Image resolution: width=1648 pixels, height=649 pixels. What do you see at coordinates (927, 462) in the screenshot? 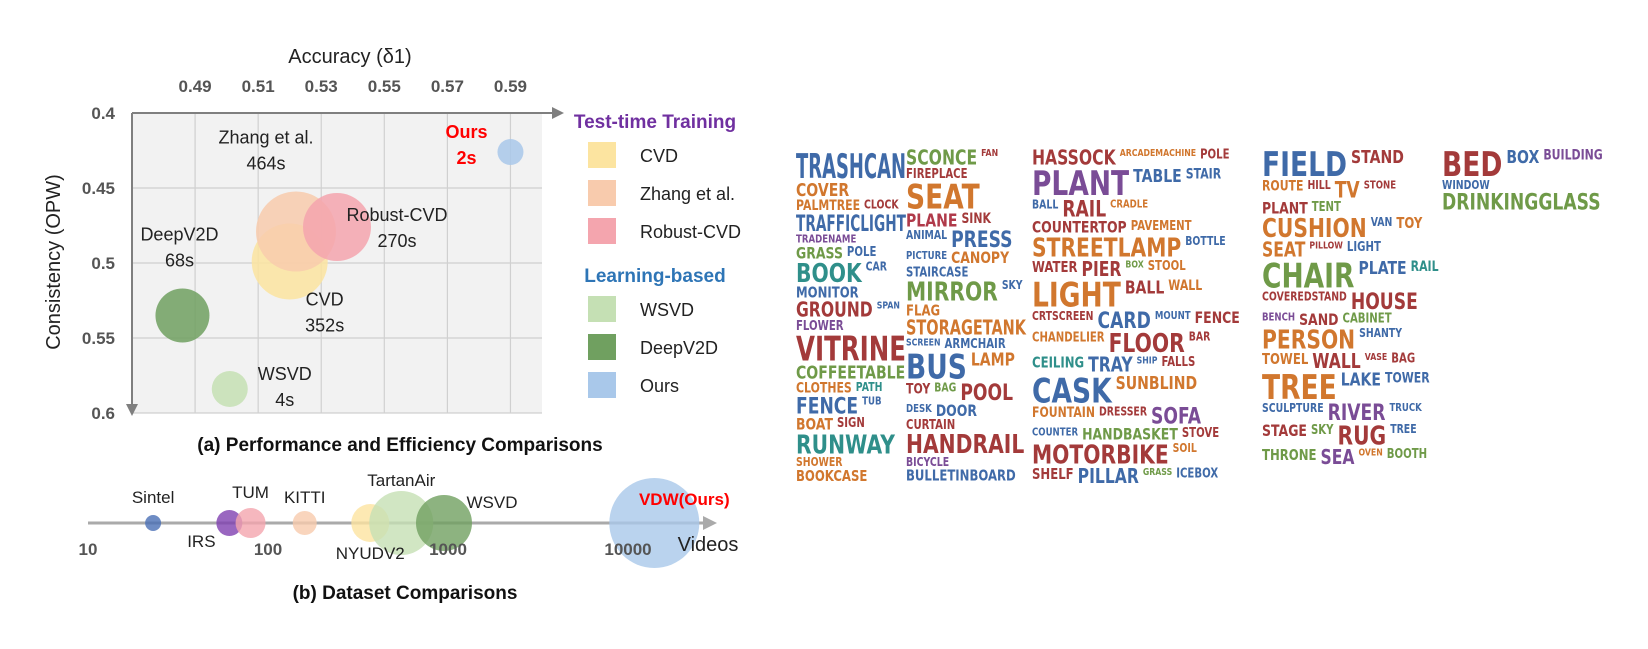
I see `word-bicycle: BICYCLE` at bounding box center [927, 462].